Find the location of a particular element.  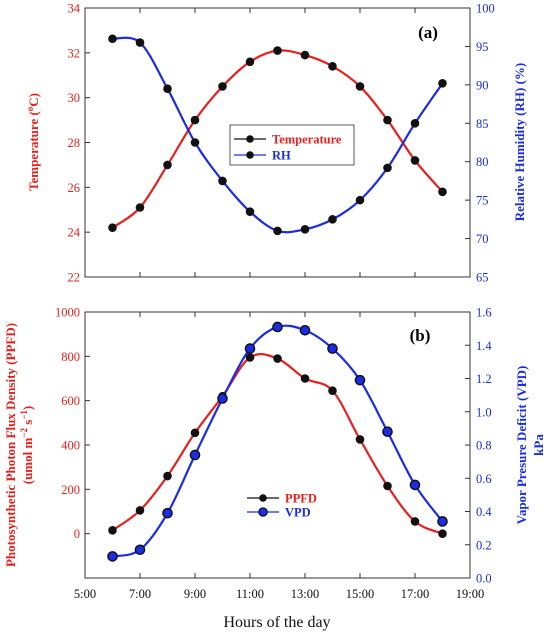

y-right-tick-label: 0.8 is located at coordinates (484, 446).